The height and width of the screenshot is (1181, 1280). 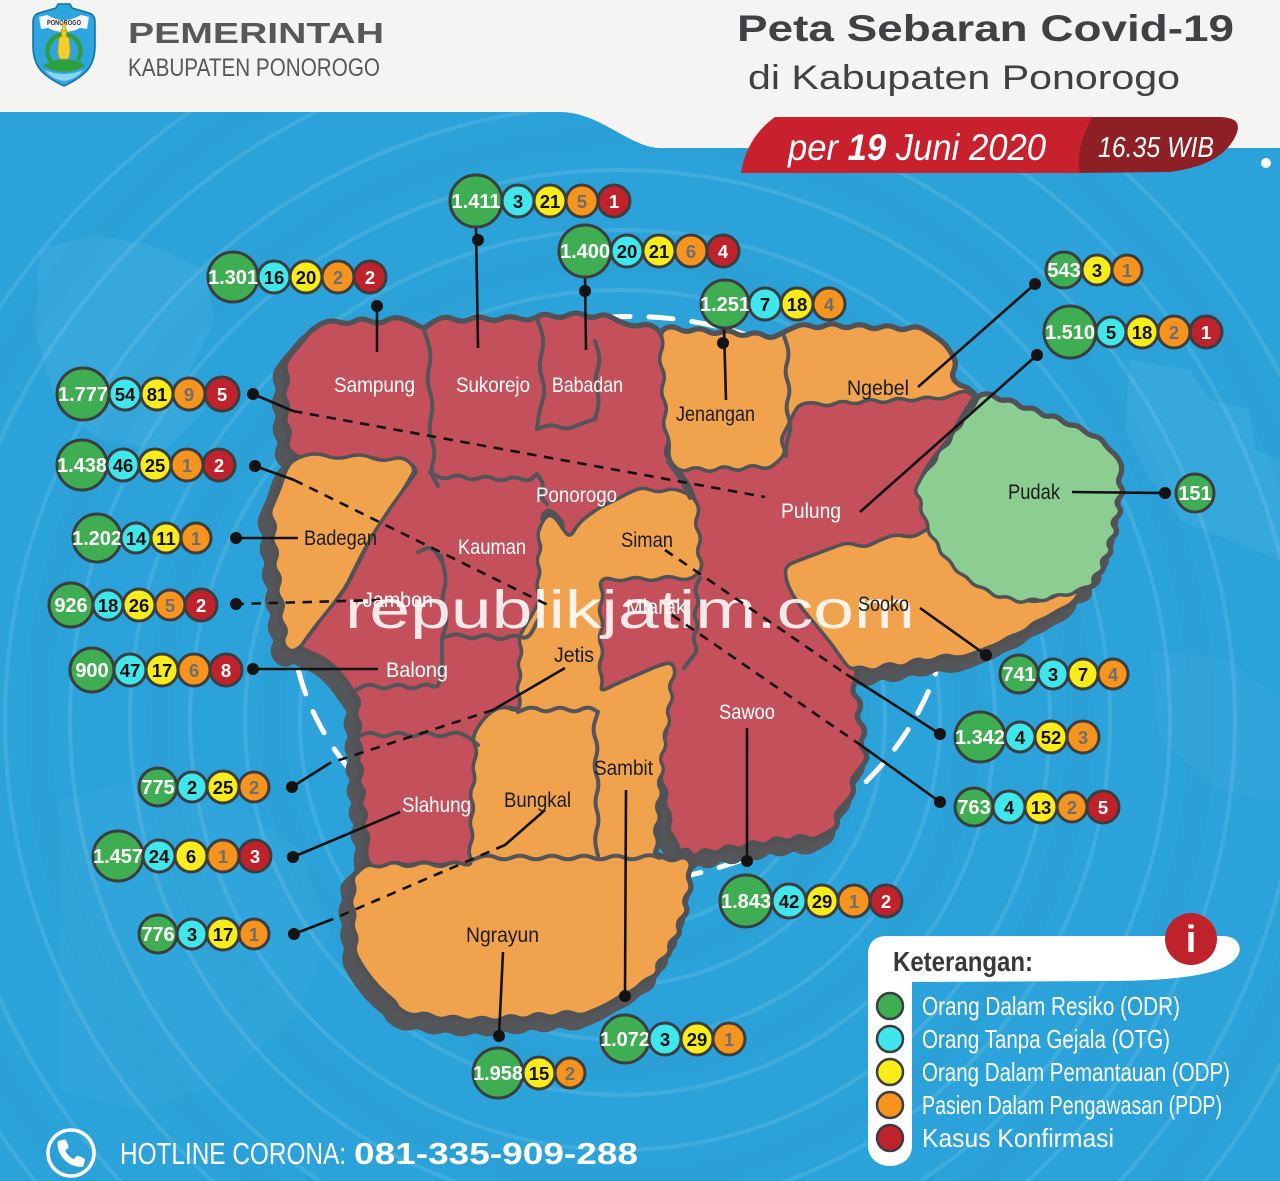 I want to click on svg-text: Mlarak, so click(x=656, y=607).